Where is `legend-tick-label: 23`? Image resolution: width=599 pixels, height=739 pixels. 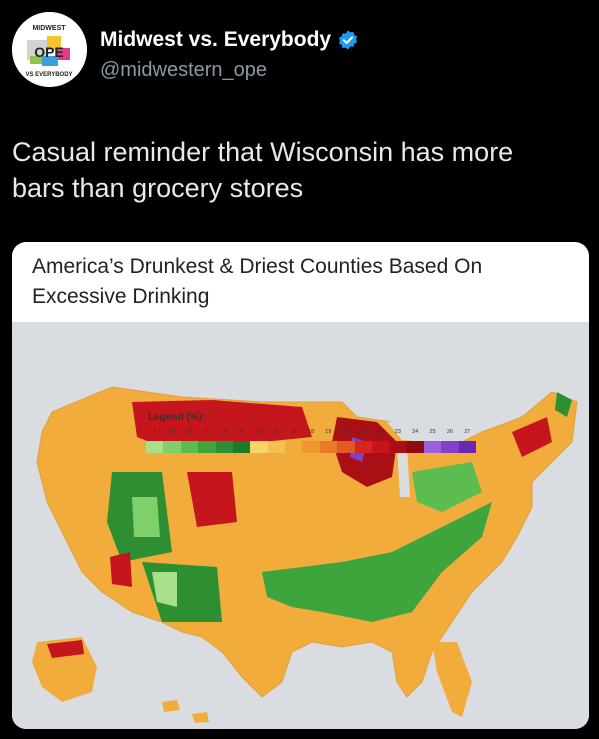
legend-tick-label: 23 is located at coordinates (397, 432).